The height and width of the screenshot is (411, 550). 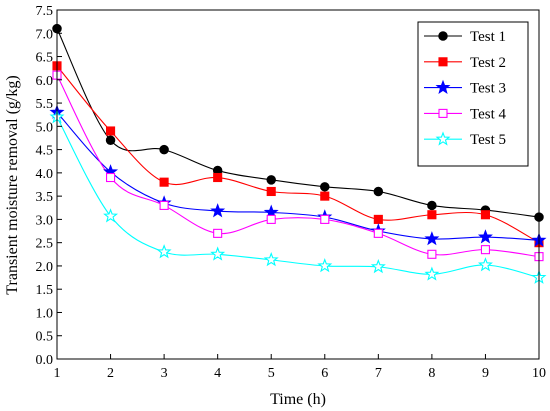 What do you see at coordinates (431, 373) in the screenshot?
I see `x-tick-label: 8` at bounding box center [431, 373].